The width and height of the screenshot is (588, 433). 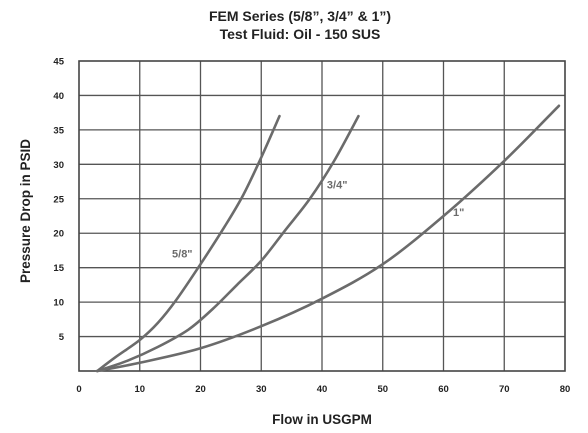 What do you see at coordinates (58, 199) in the screenshot?
I see `y-tick-label: 25` at bounding box center [58, 199].